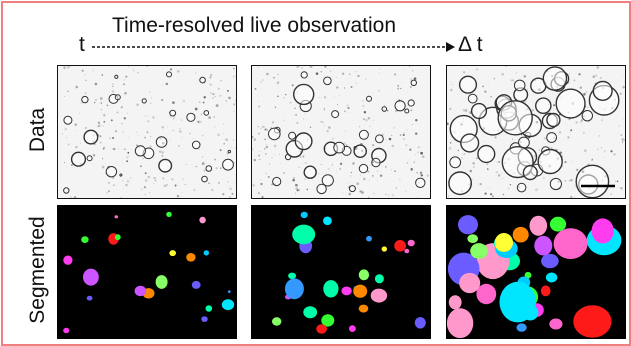  What do you see at coordinates (341, 132) in the screenshot?
I see `data-panel-t2` at bounding box center [341, 132].